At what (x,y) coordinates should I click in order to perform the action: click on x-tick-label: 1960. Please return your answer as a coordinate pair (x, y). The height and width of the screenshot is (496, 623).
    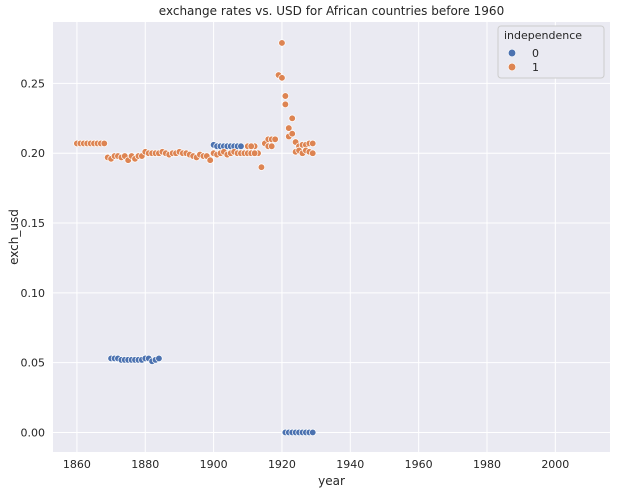
    Looking at the image, I should click on (419, 464).